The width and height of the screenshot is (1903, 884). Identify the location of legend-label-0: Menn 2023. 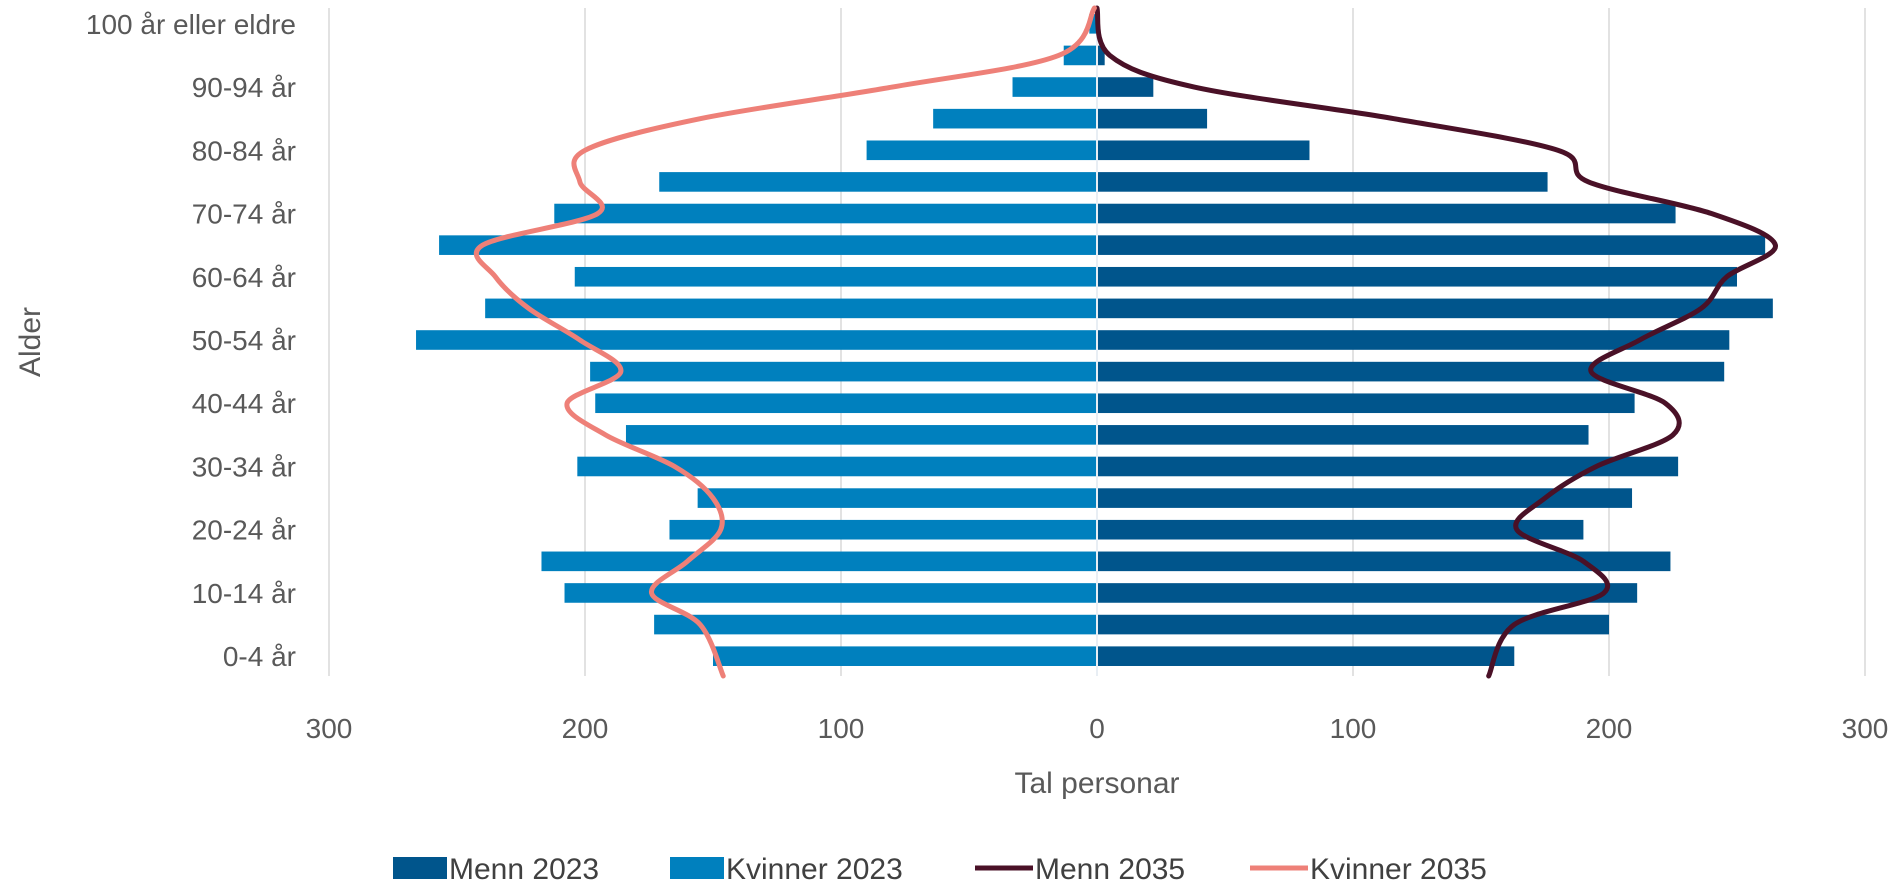
(524, 868).